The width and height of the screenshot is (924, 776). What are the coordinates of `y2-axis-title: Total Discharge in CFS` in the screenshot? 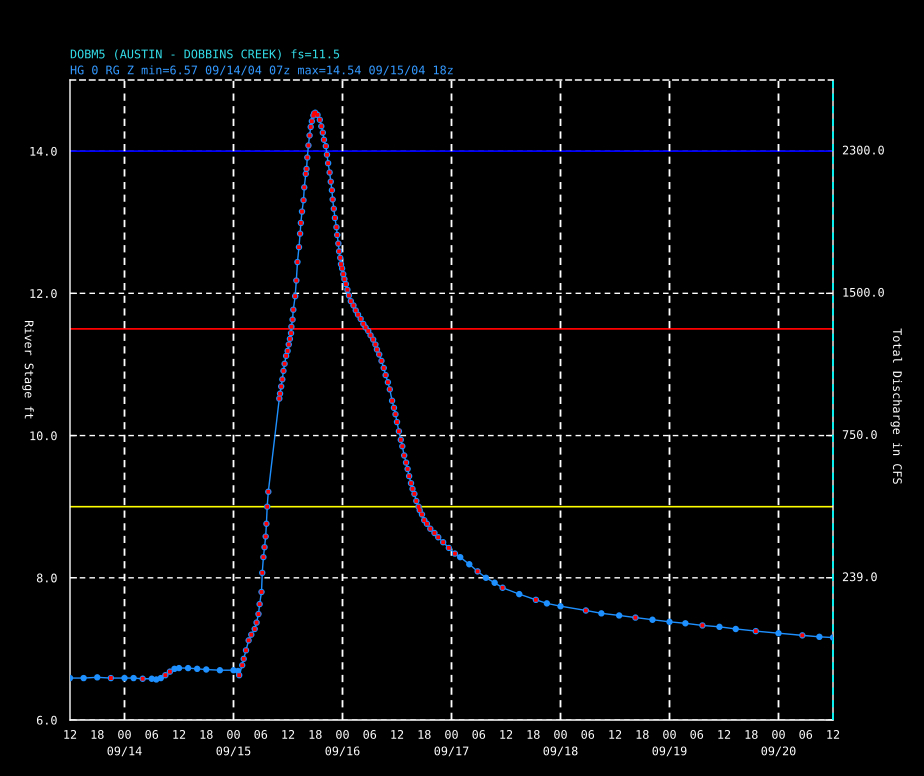 It's located at (896, 406).